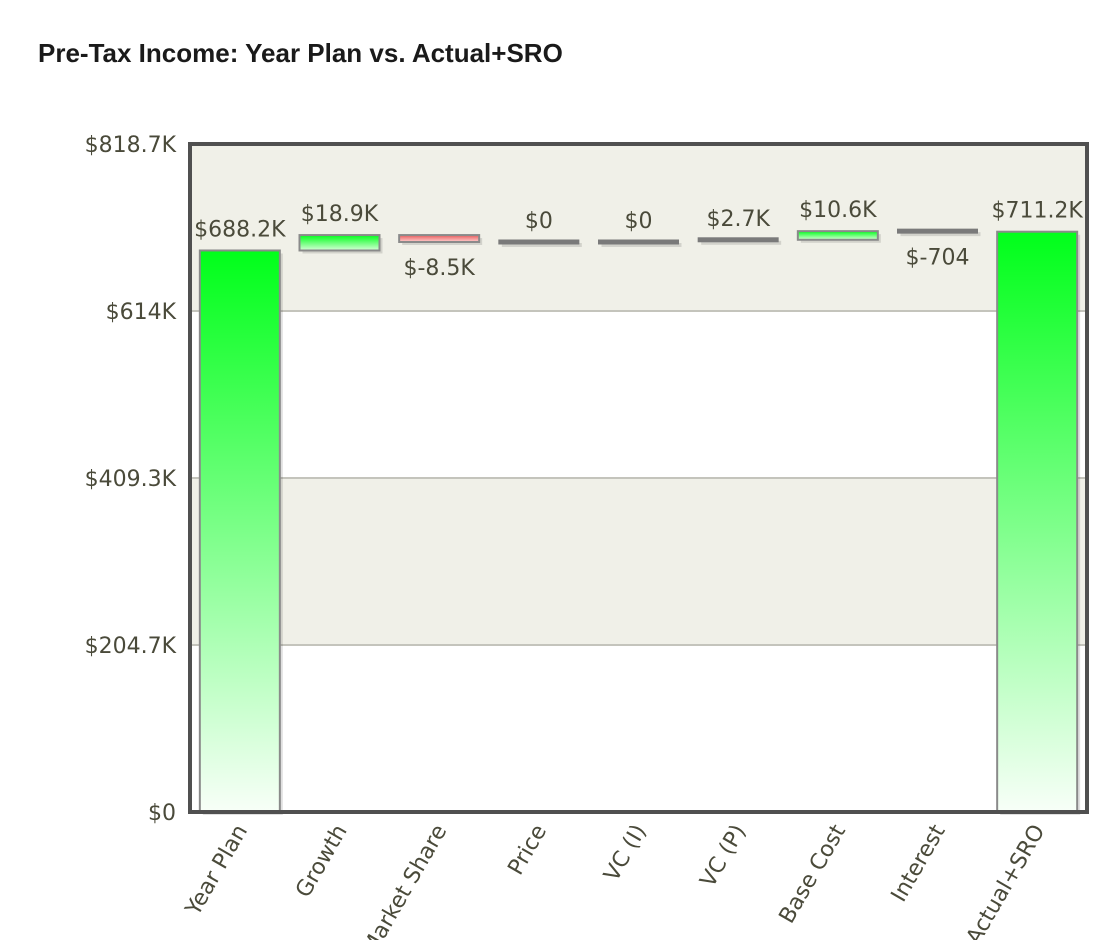 The width and height of the screenshot is (1095, 940). Describe the element at coordinates (339, 243) in the screenshot. I see `bar-growth` at that location.